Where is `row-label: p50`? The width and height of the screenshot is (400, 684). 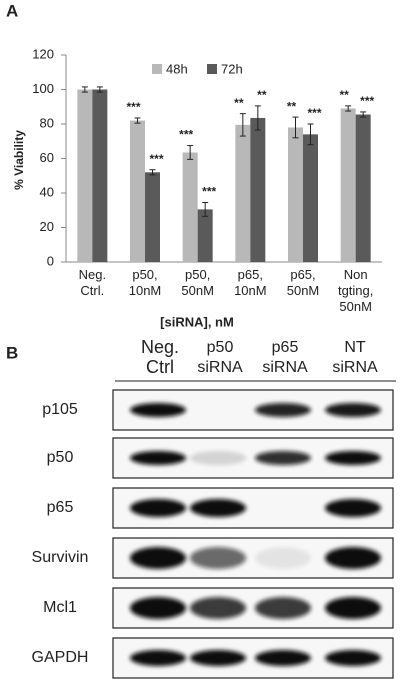
row-label: p50 is located at coordinates (60, 457).